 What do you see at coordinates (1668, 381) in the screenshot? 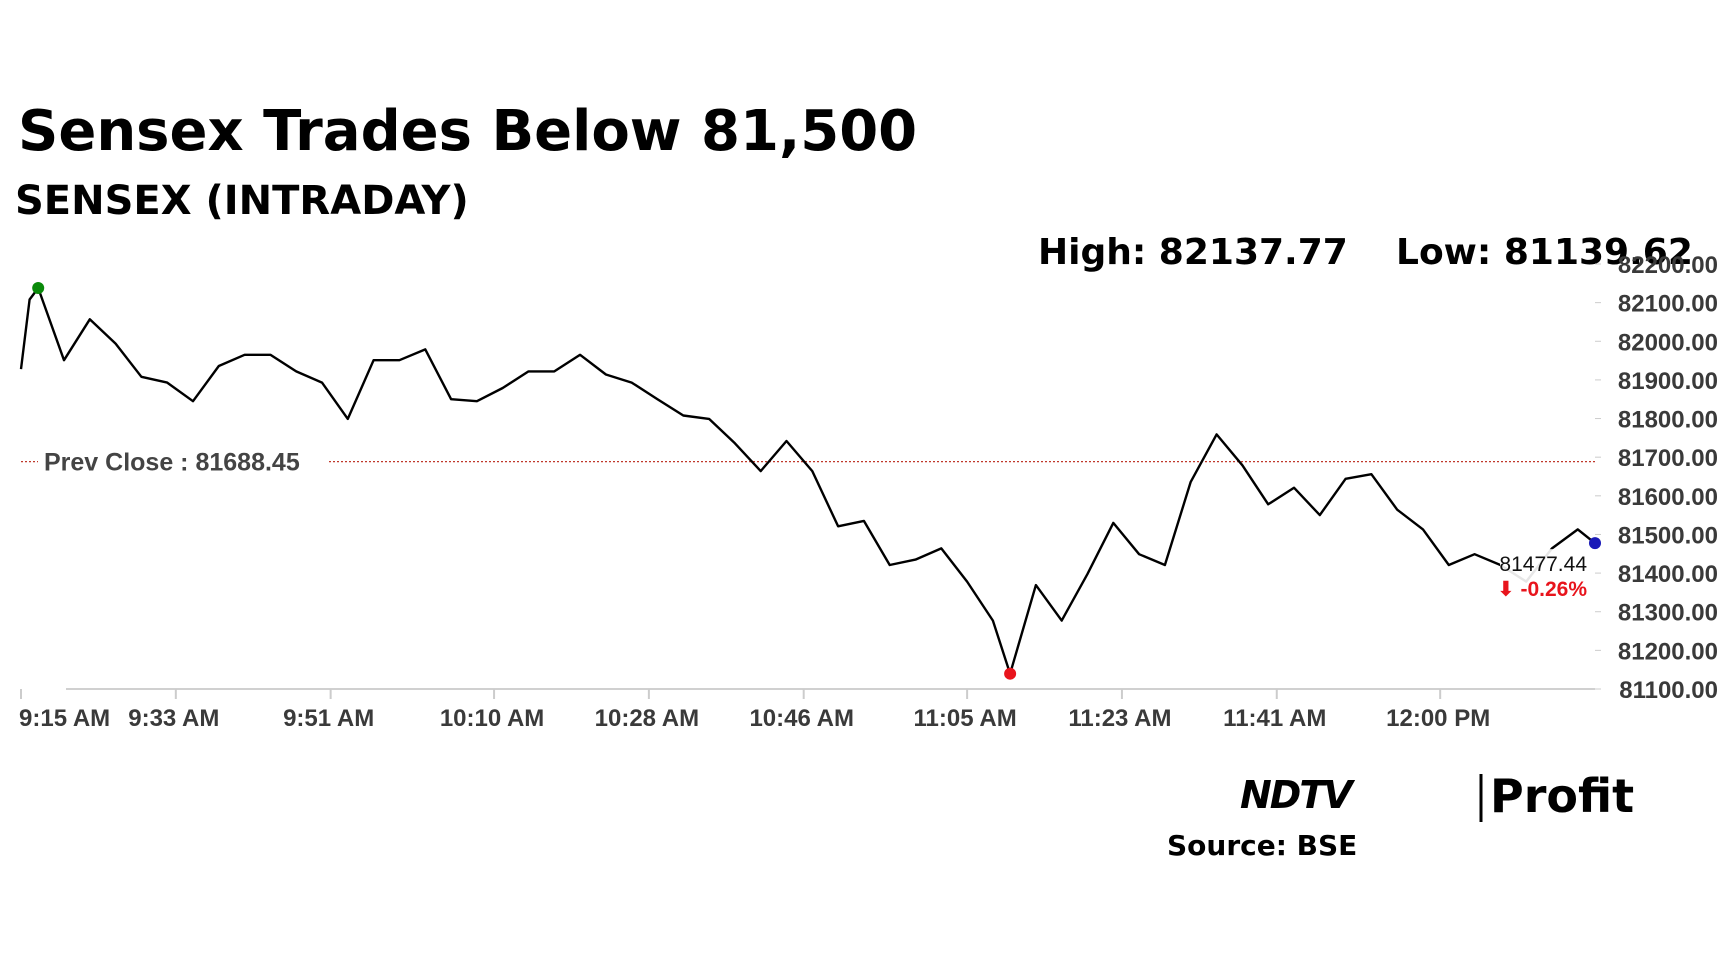
I see `y-tick-label: 81900.00` at bounding box center [1668, 381].